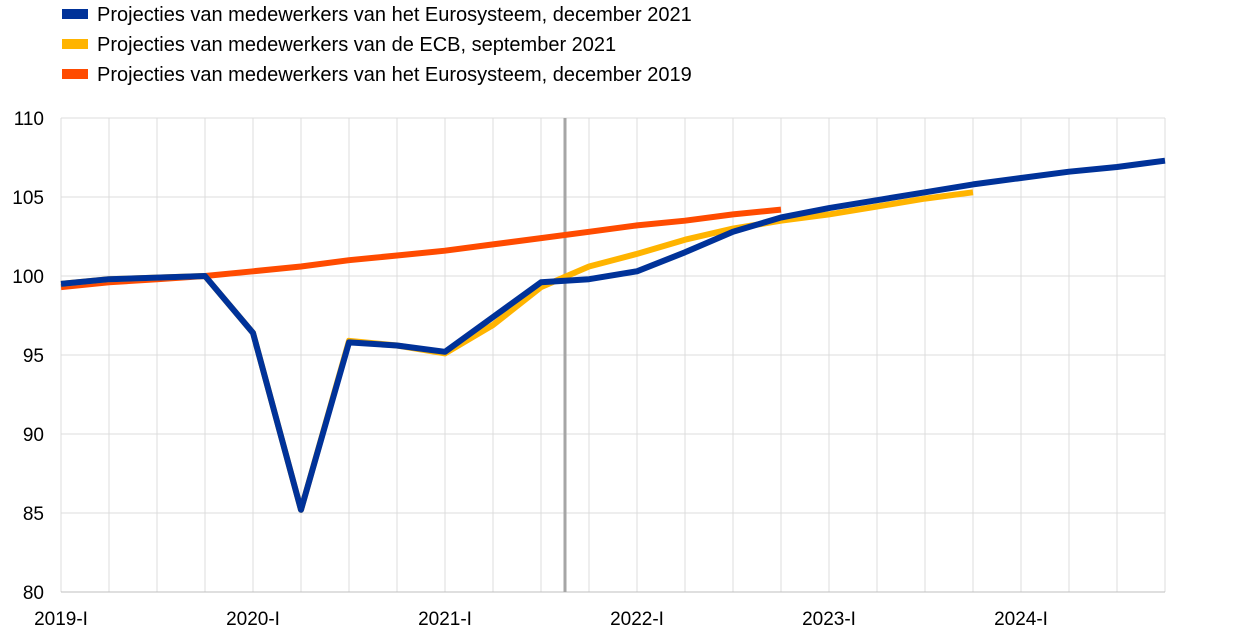 This screenshot has height=644, width=1240. I want to click on x-tick-label: 2021-I, so click(445, 619).